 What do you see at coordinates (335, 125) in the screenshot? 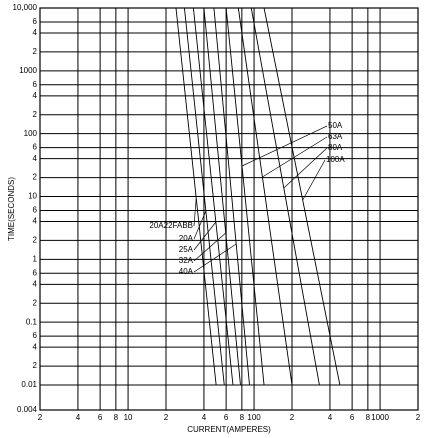
I see `curve-label: 50A` at bounding box center [335, 125].